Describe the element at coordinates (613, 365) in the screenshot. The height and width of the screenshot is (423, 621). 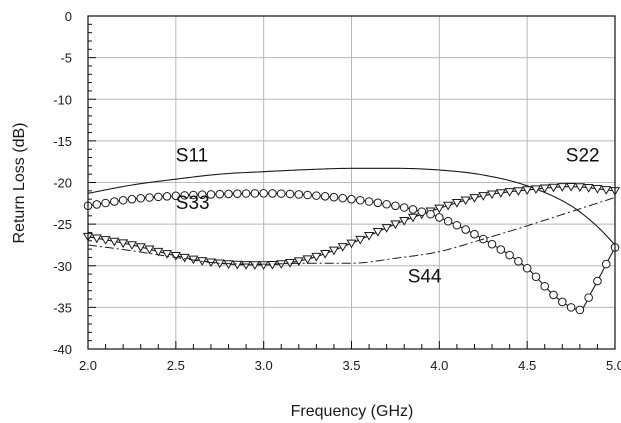
I see `x-tick-label: 5.0` at that location.